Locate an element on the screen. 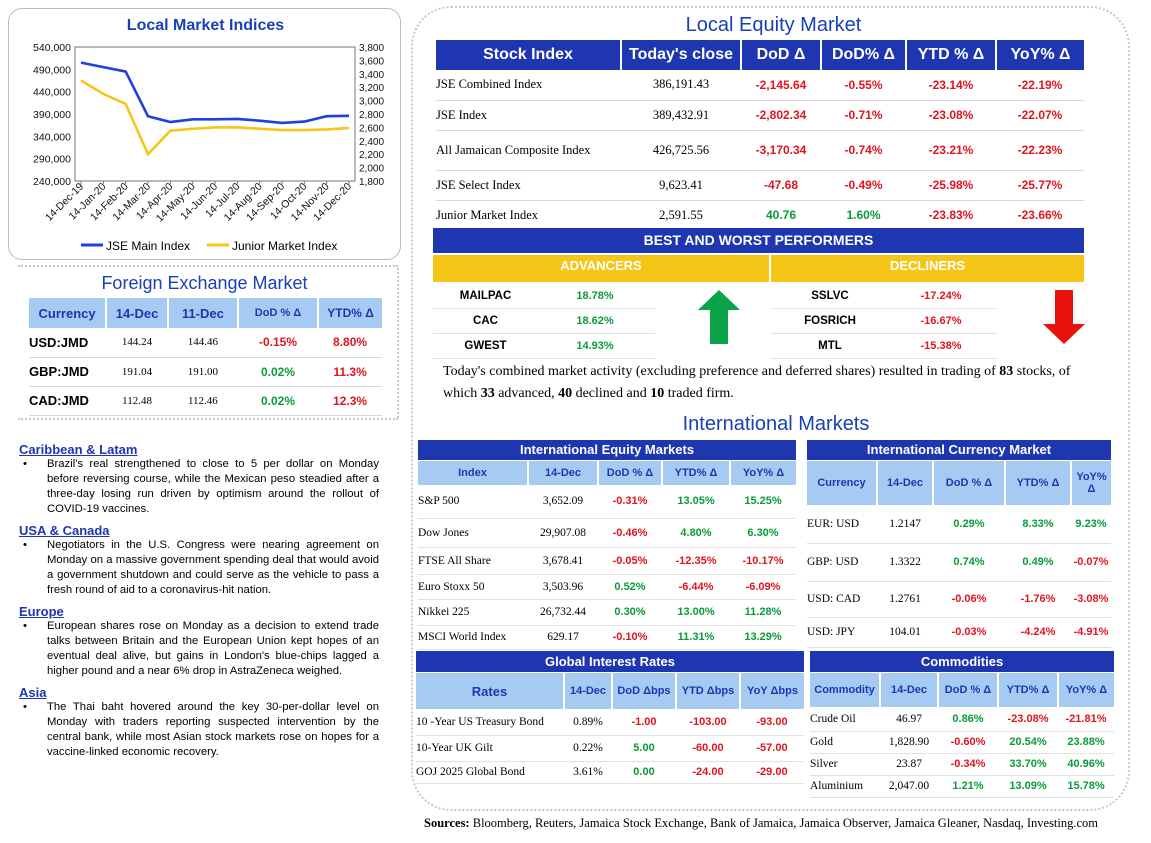 The height and width of the screenshot is (843, 1151). equity-yoy: -25.77% is located at coordinates (1040, 185).